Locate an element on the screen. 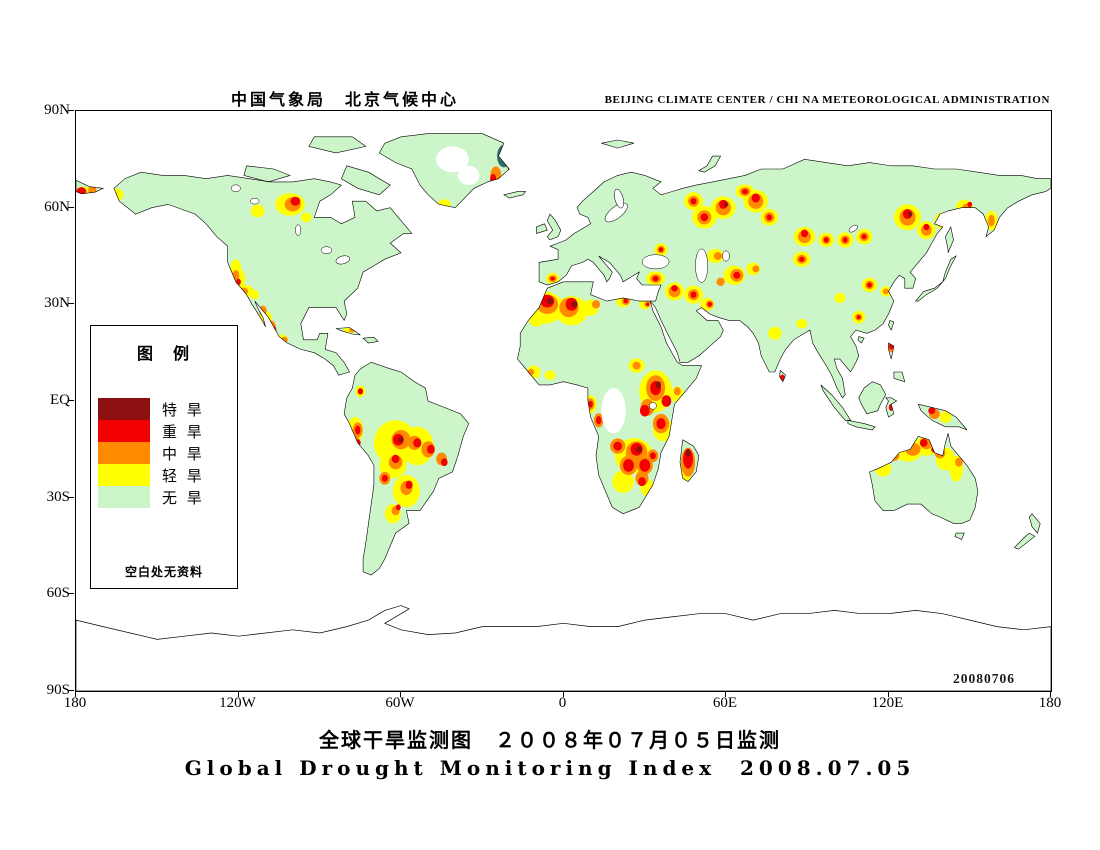 The width and height of the screenshot is (1100, 850). lon-label-120E-5: 120E is located at coordinates (887, 703).